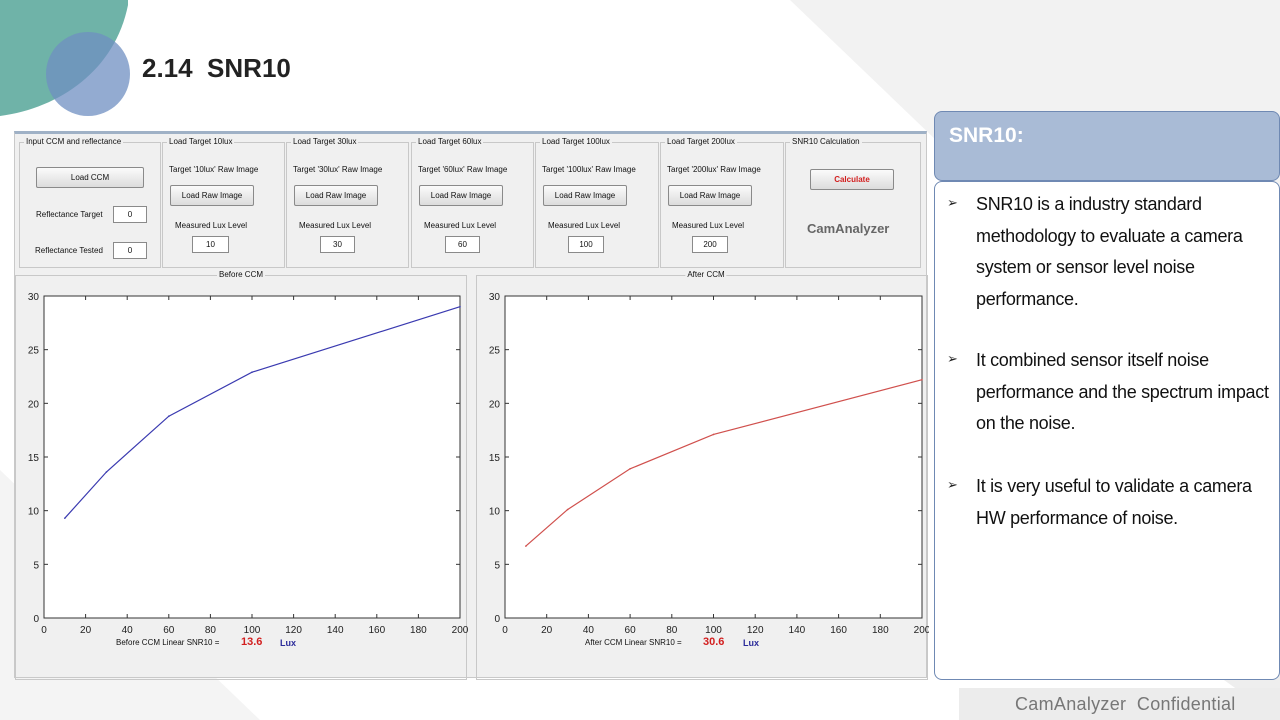 This screenshot has width=1280, height=720. Describe the element at coordinates (701, 141) in the screenshot. I see `target-group-title: Load Target 200lux` at that location.